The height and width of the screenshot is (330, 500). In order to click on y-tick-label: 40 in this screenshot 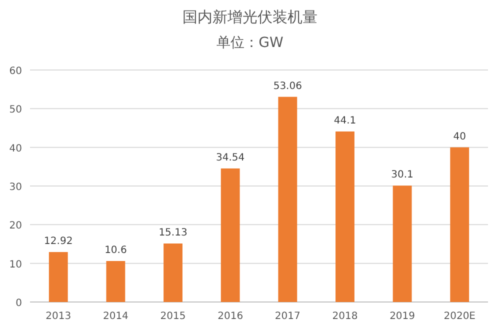, I will do `click(15, 148)`.